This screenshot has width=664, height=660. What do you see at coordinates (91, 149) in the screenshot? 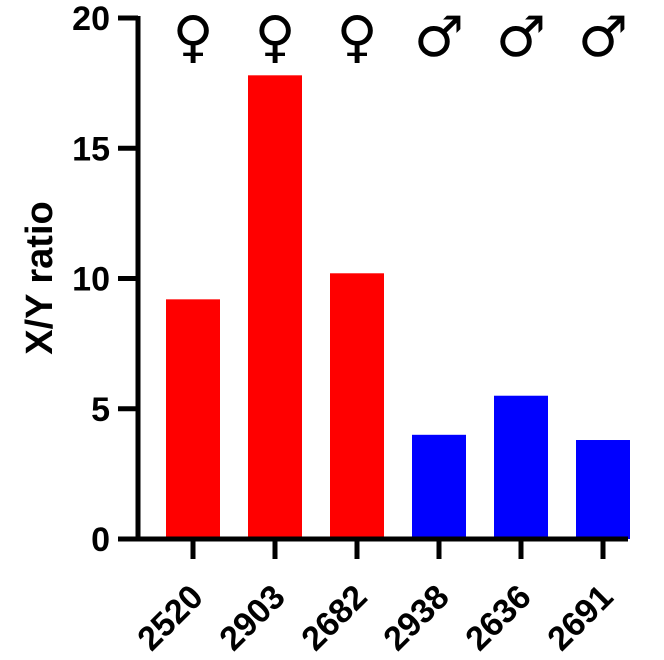
I see `y-tick-label-15: 15` at bounding box center [91, 149].